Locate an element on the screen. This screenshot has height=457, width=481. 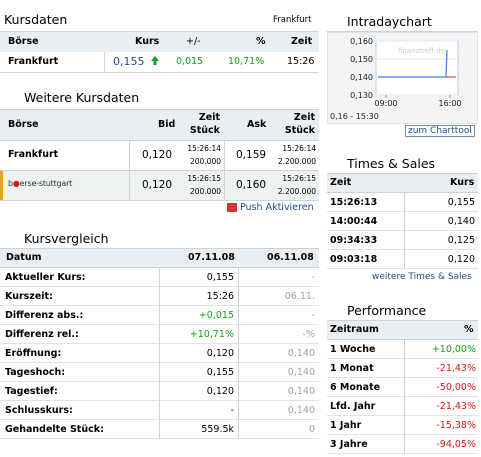
performance-row: 6 Monate -50,00% is located at coordinates (402, 387).